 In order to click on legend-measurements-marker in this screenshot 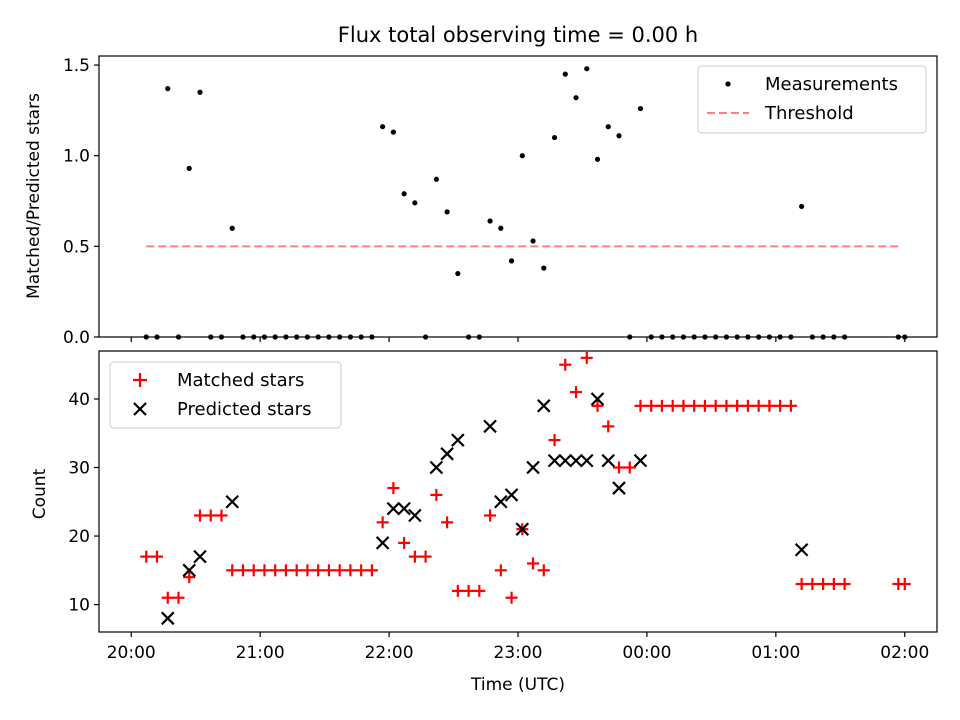, I will do `click(728, 84)`.